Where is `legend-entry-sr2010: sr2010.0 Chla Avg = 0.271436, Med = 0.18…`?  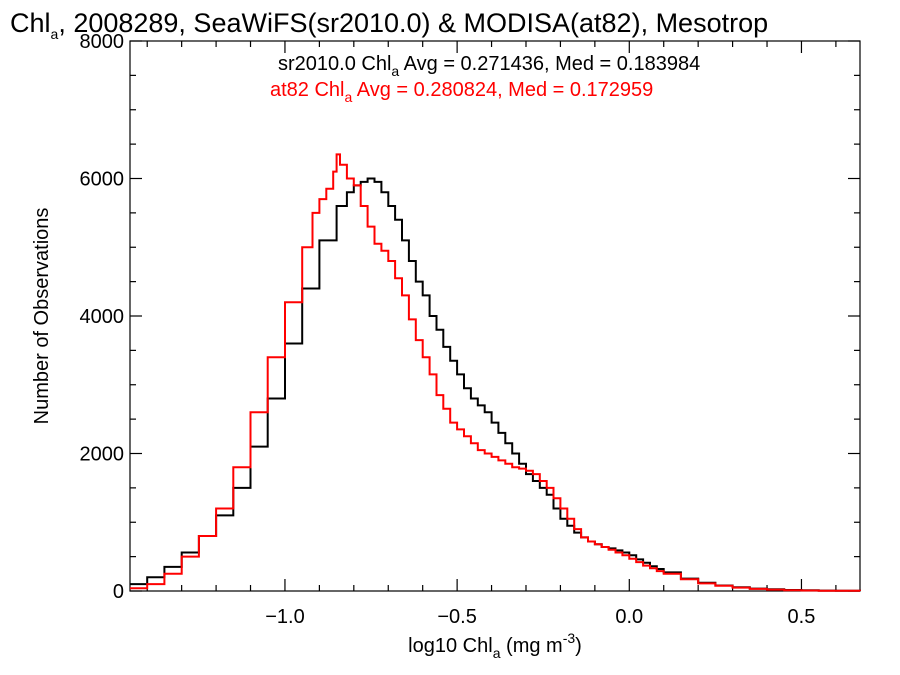
legend-entry-sr2010: sr2010.0 Chla Avg = 0.271436, Med = 0.18… is located at coordinates (489, 66).